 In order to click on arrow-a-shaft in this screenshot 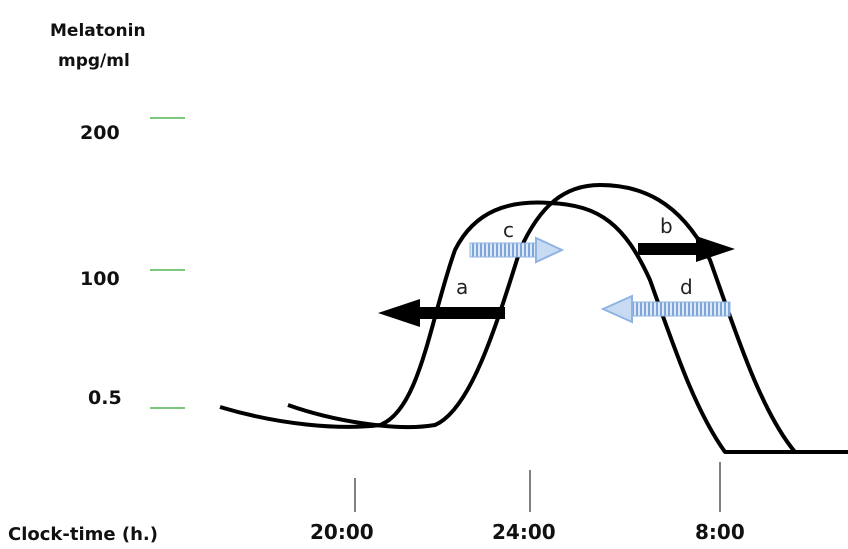, I will do `click(460, 313)`.